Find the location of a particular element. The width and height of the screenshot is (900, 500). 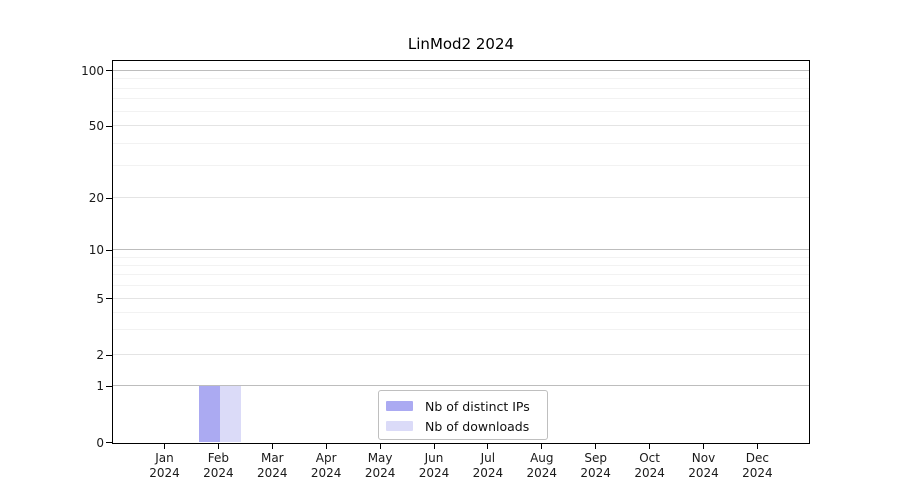

x-axis-tick-label: Mar 2024 is located at coordinates (272, 466).